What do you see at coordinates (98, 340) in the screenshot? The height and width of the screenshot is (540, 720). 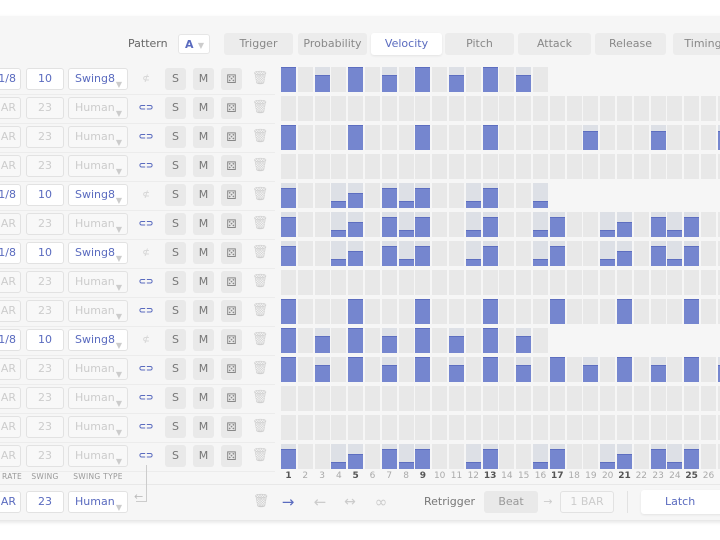 I see `swing-type-select: Swing8 ▼` at bounding box center [98, 340].